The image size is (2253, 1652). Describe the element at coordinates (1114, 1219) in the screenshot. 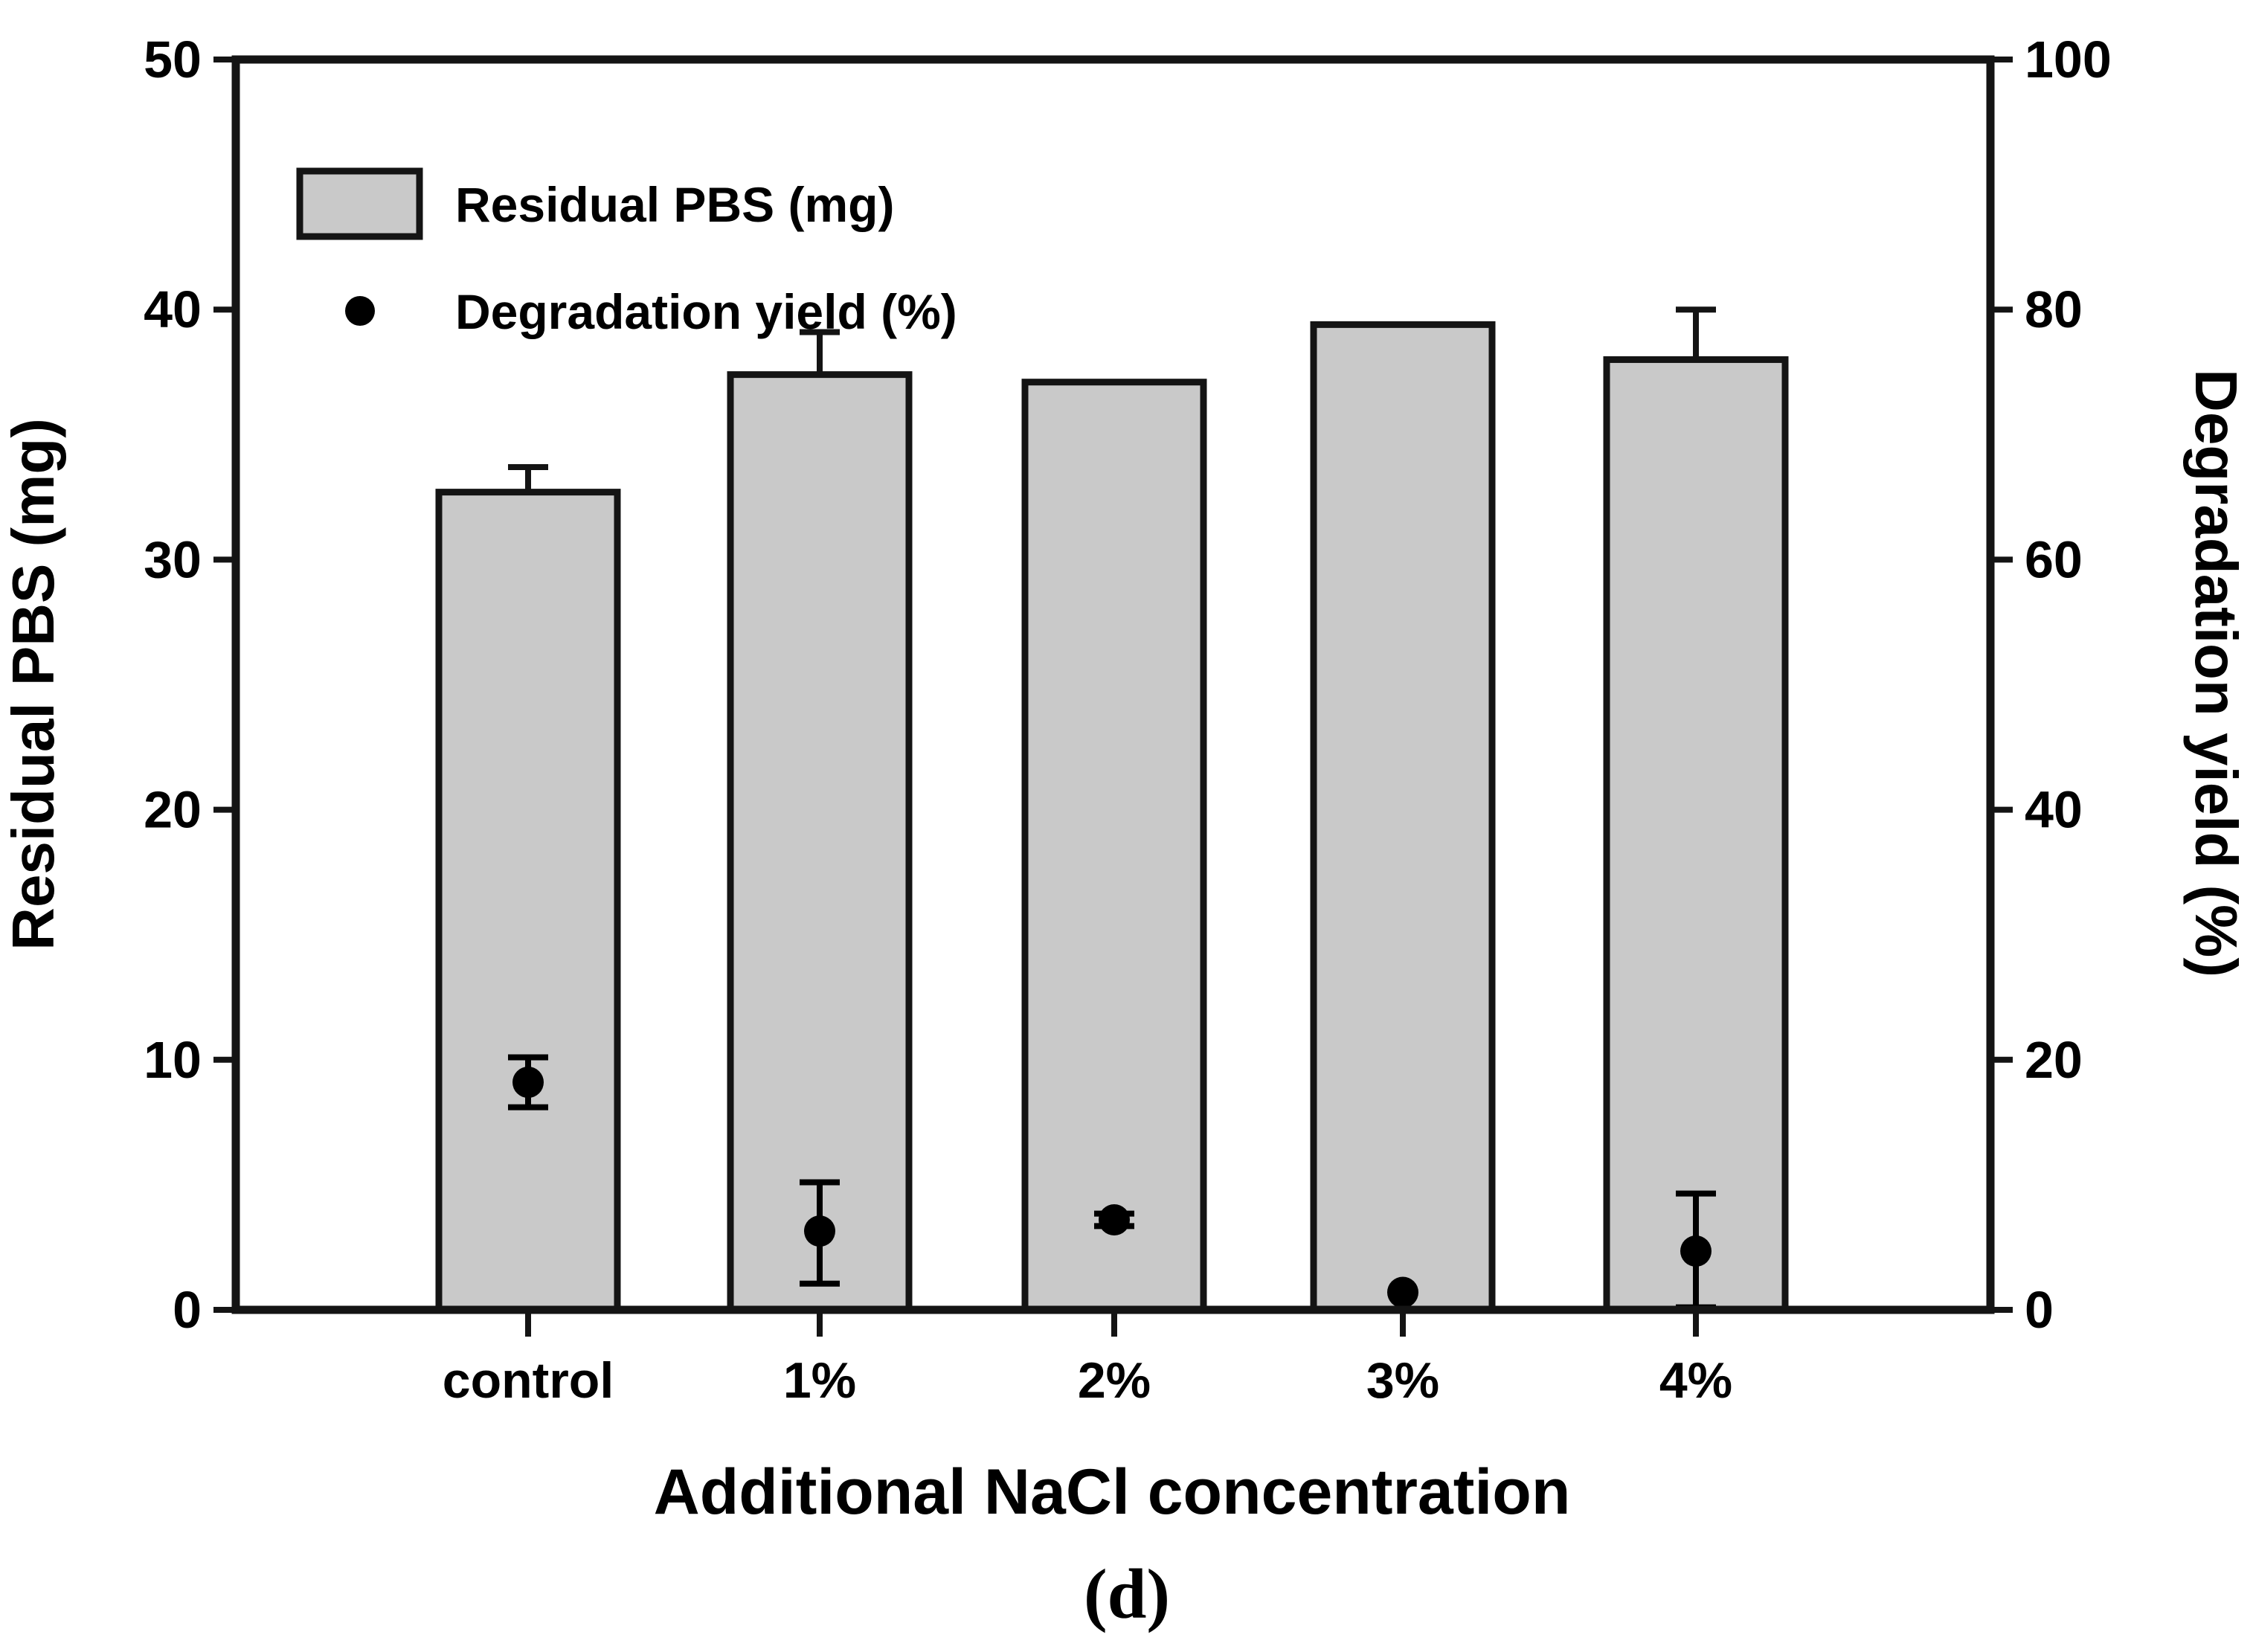

I see `dot-2pct` at that location.